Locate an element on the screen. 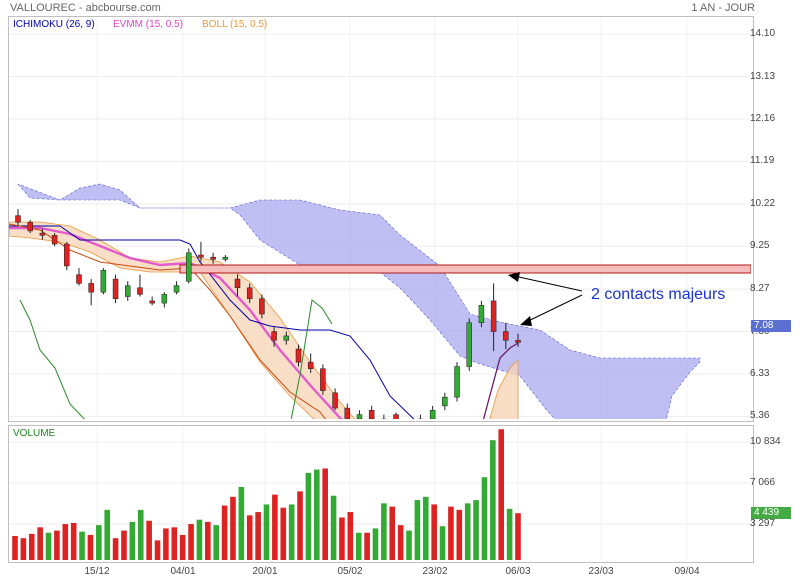 The height and width of the screenshot is (580, 800). y-tick-label: 10.22 is located at coordinates (763, 203).